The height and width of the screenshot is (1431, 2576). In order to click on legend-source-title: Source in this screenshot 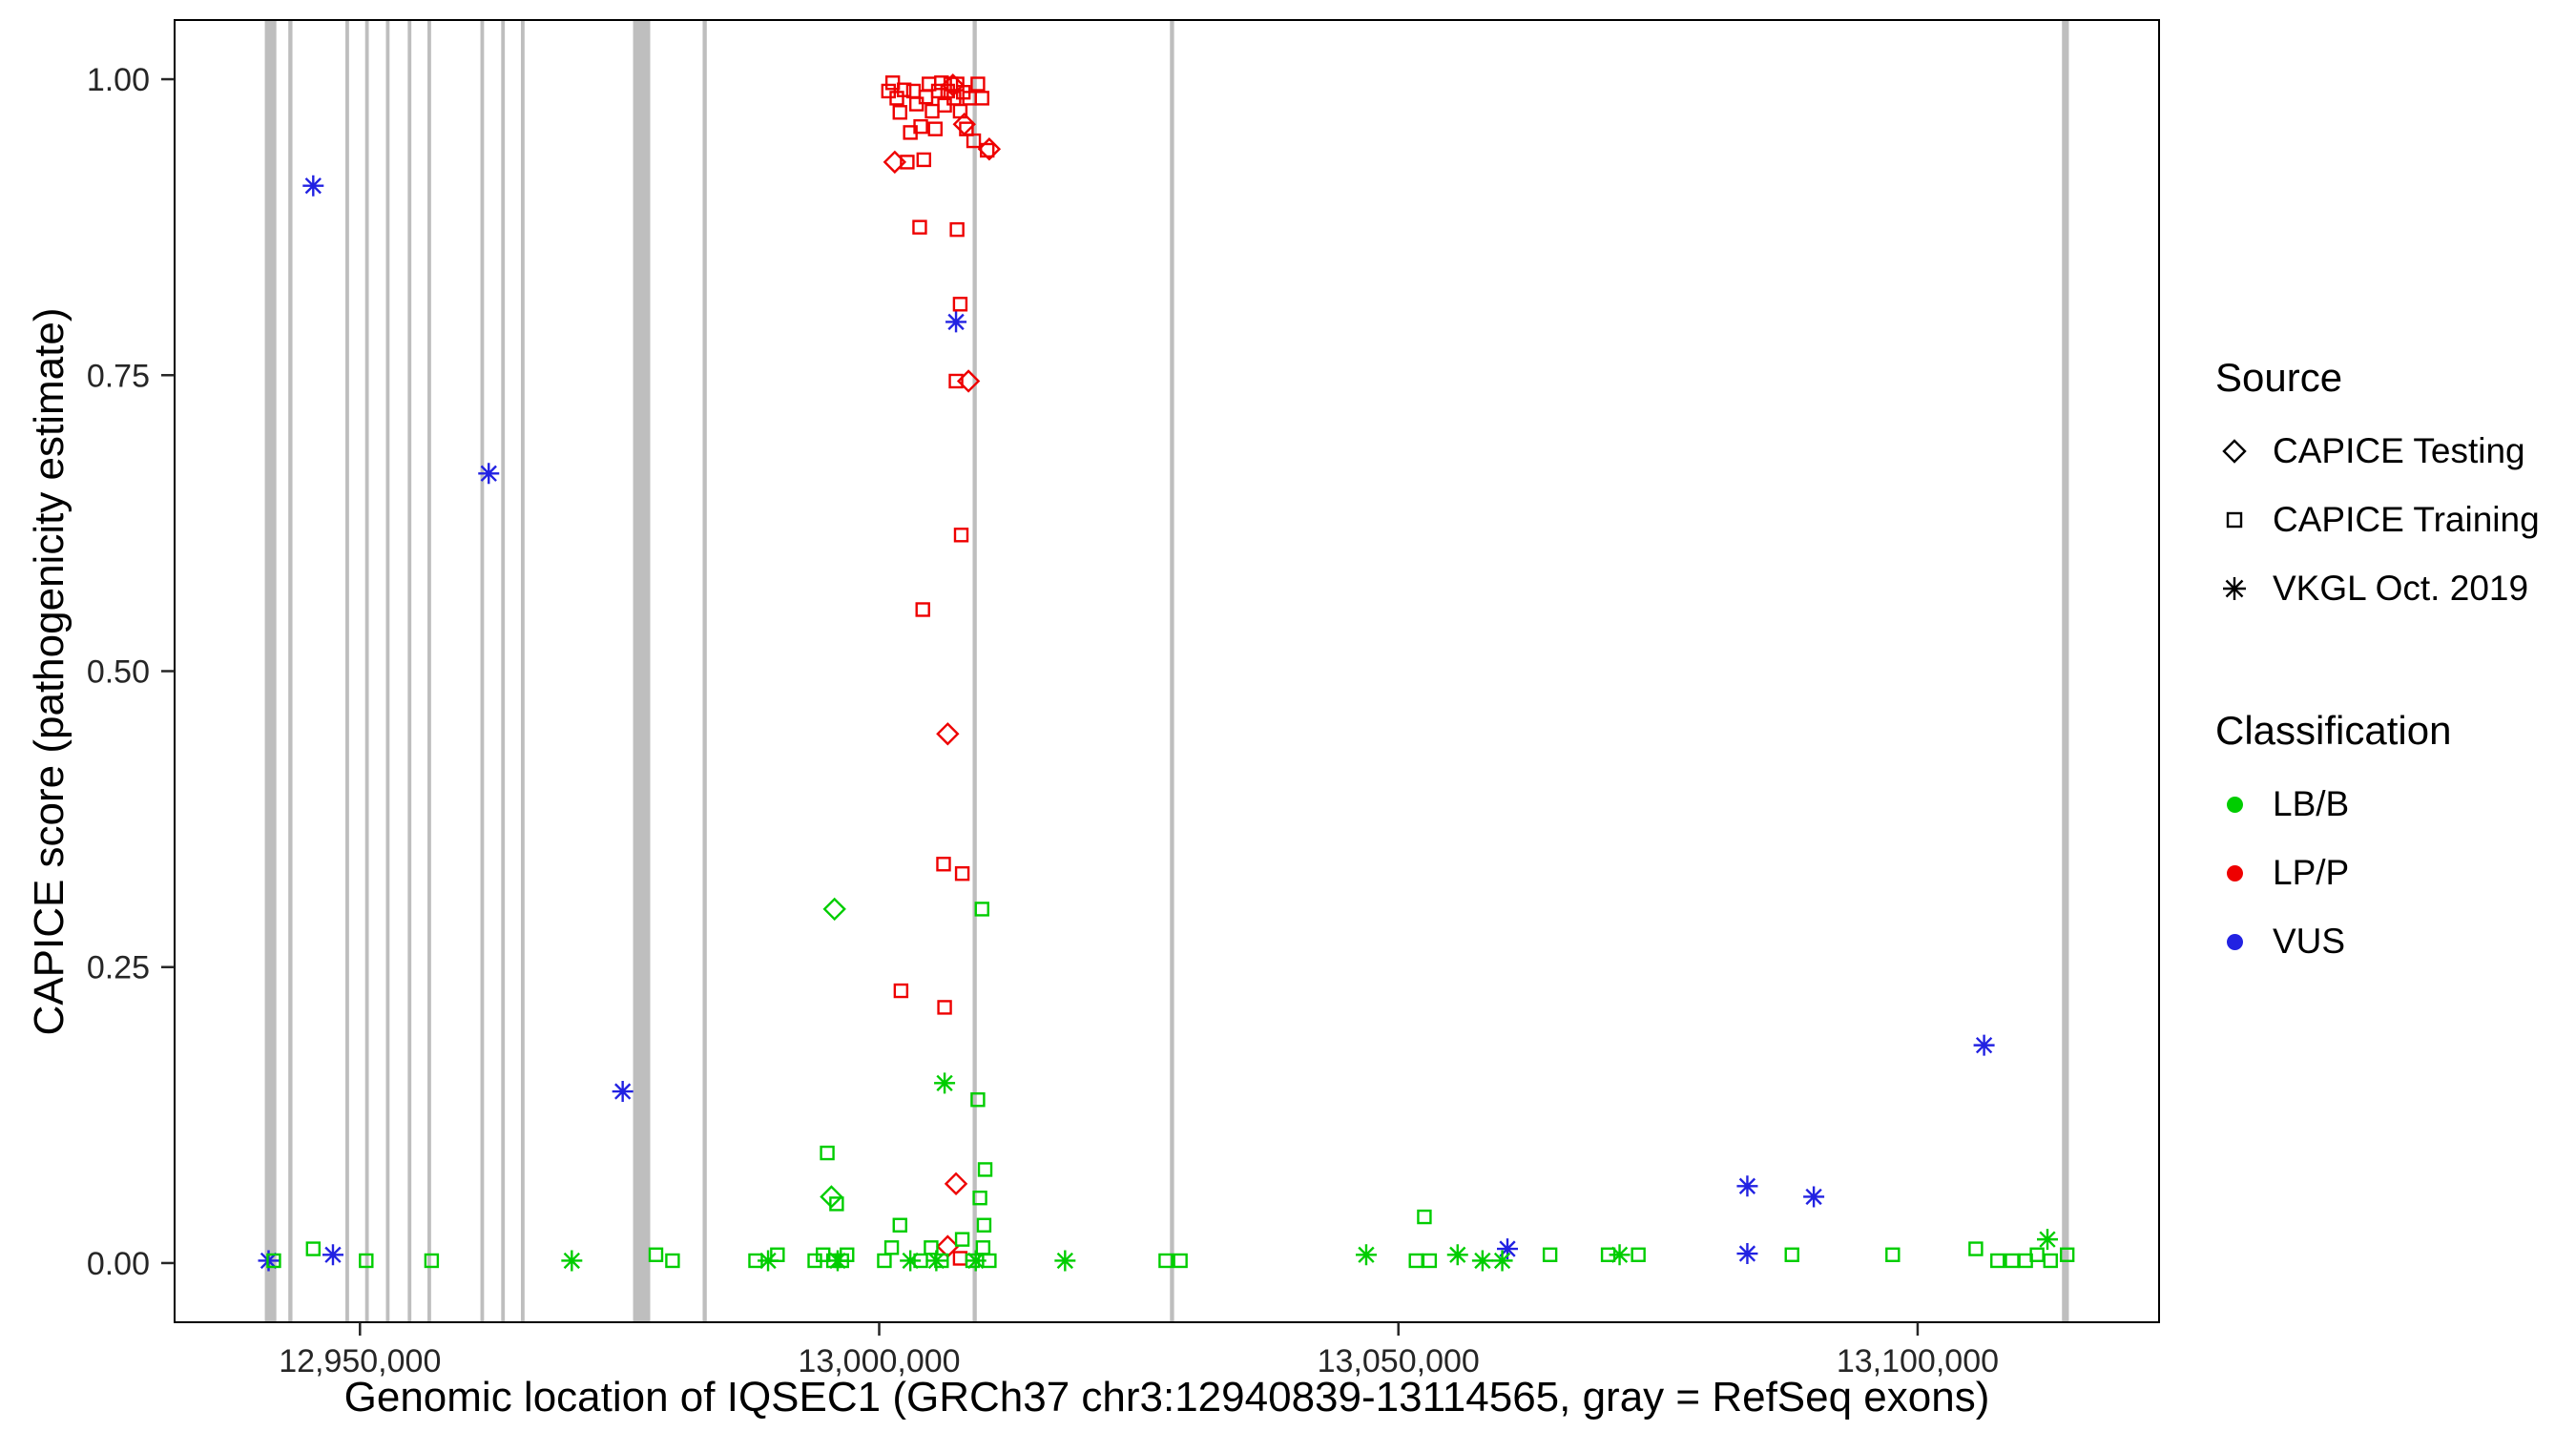, I will do `click(2279, 377)`.